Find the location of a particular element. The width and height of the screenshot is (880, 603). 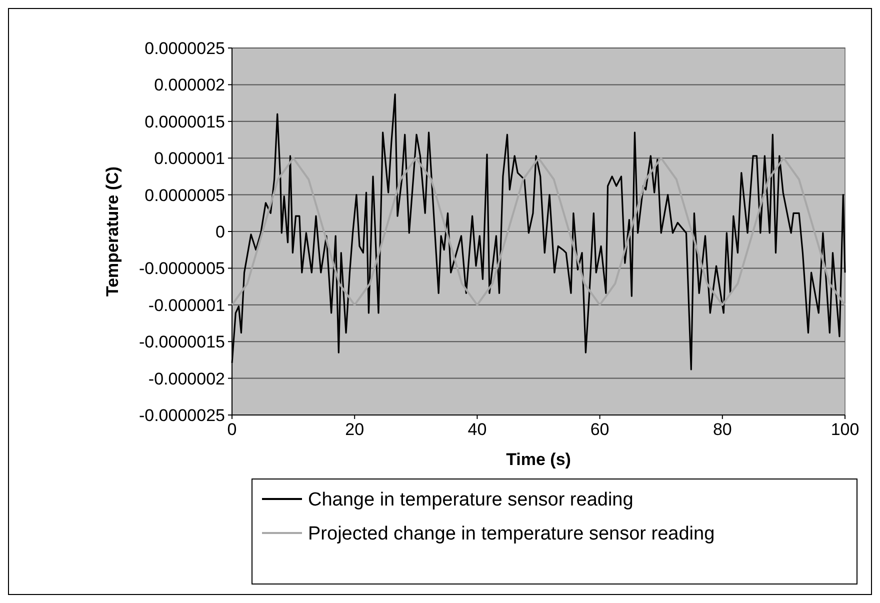

x-axis-title: Time (s) is located at coordinates (538, 459).